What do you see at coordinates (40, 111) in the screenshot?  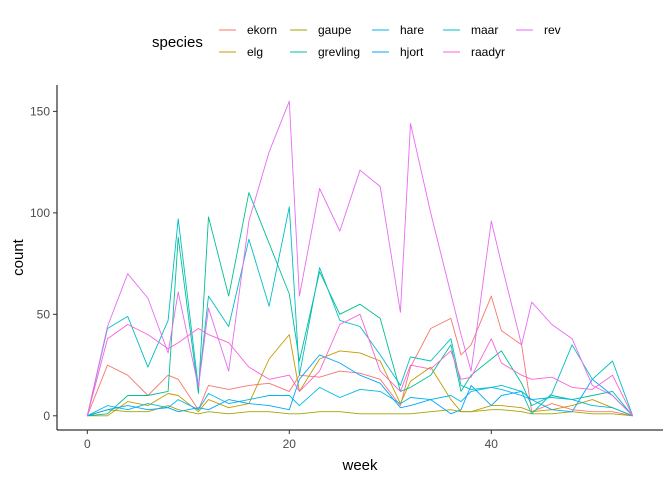 I see `y-tick-label: 150` at bounding box center [40, 111].